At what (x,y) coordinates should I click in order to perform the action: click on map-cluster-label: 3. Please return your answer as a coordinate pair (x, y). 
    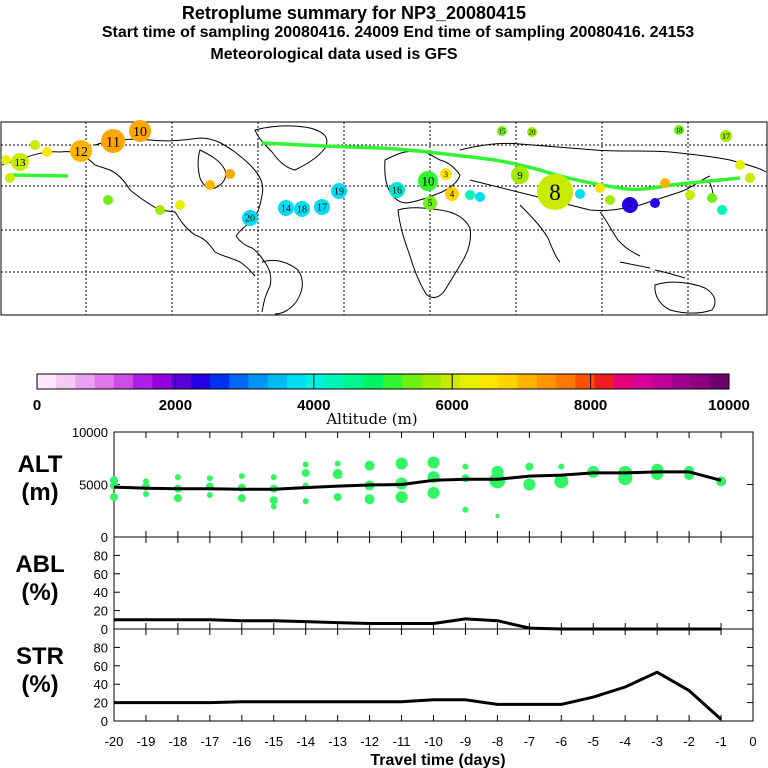
    Looking at the image, I should click on (446, 174).